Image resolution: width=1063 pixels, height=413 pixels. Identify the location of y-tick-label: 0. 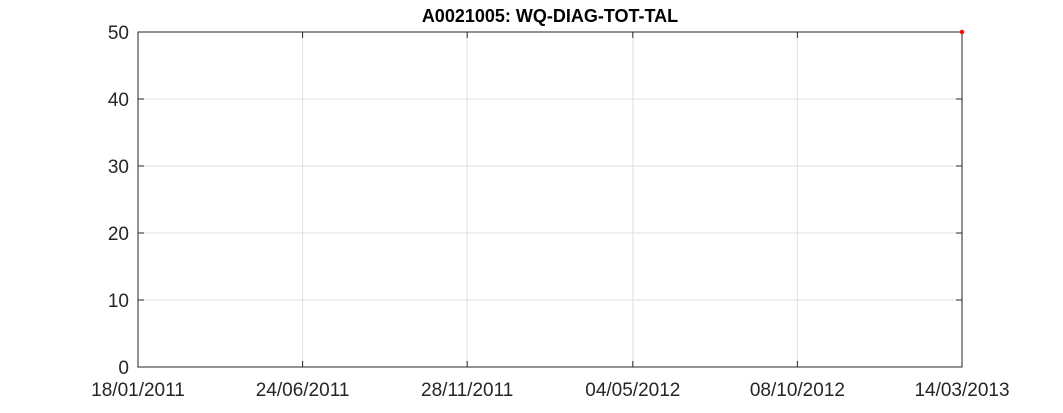
(123, 368).